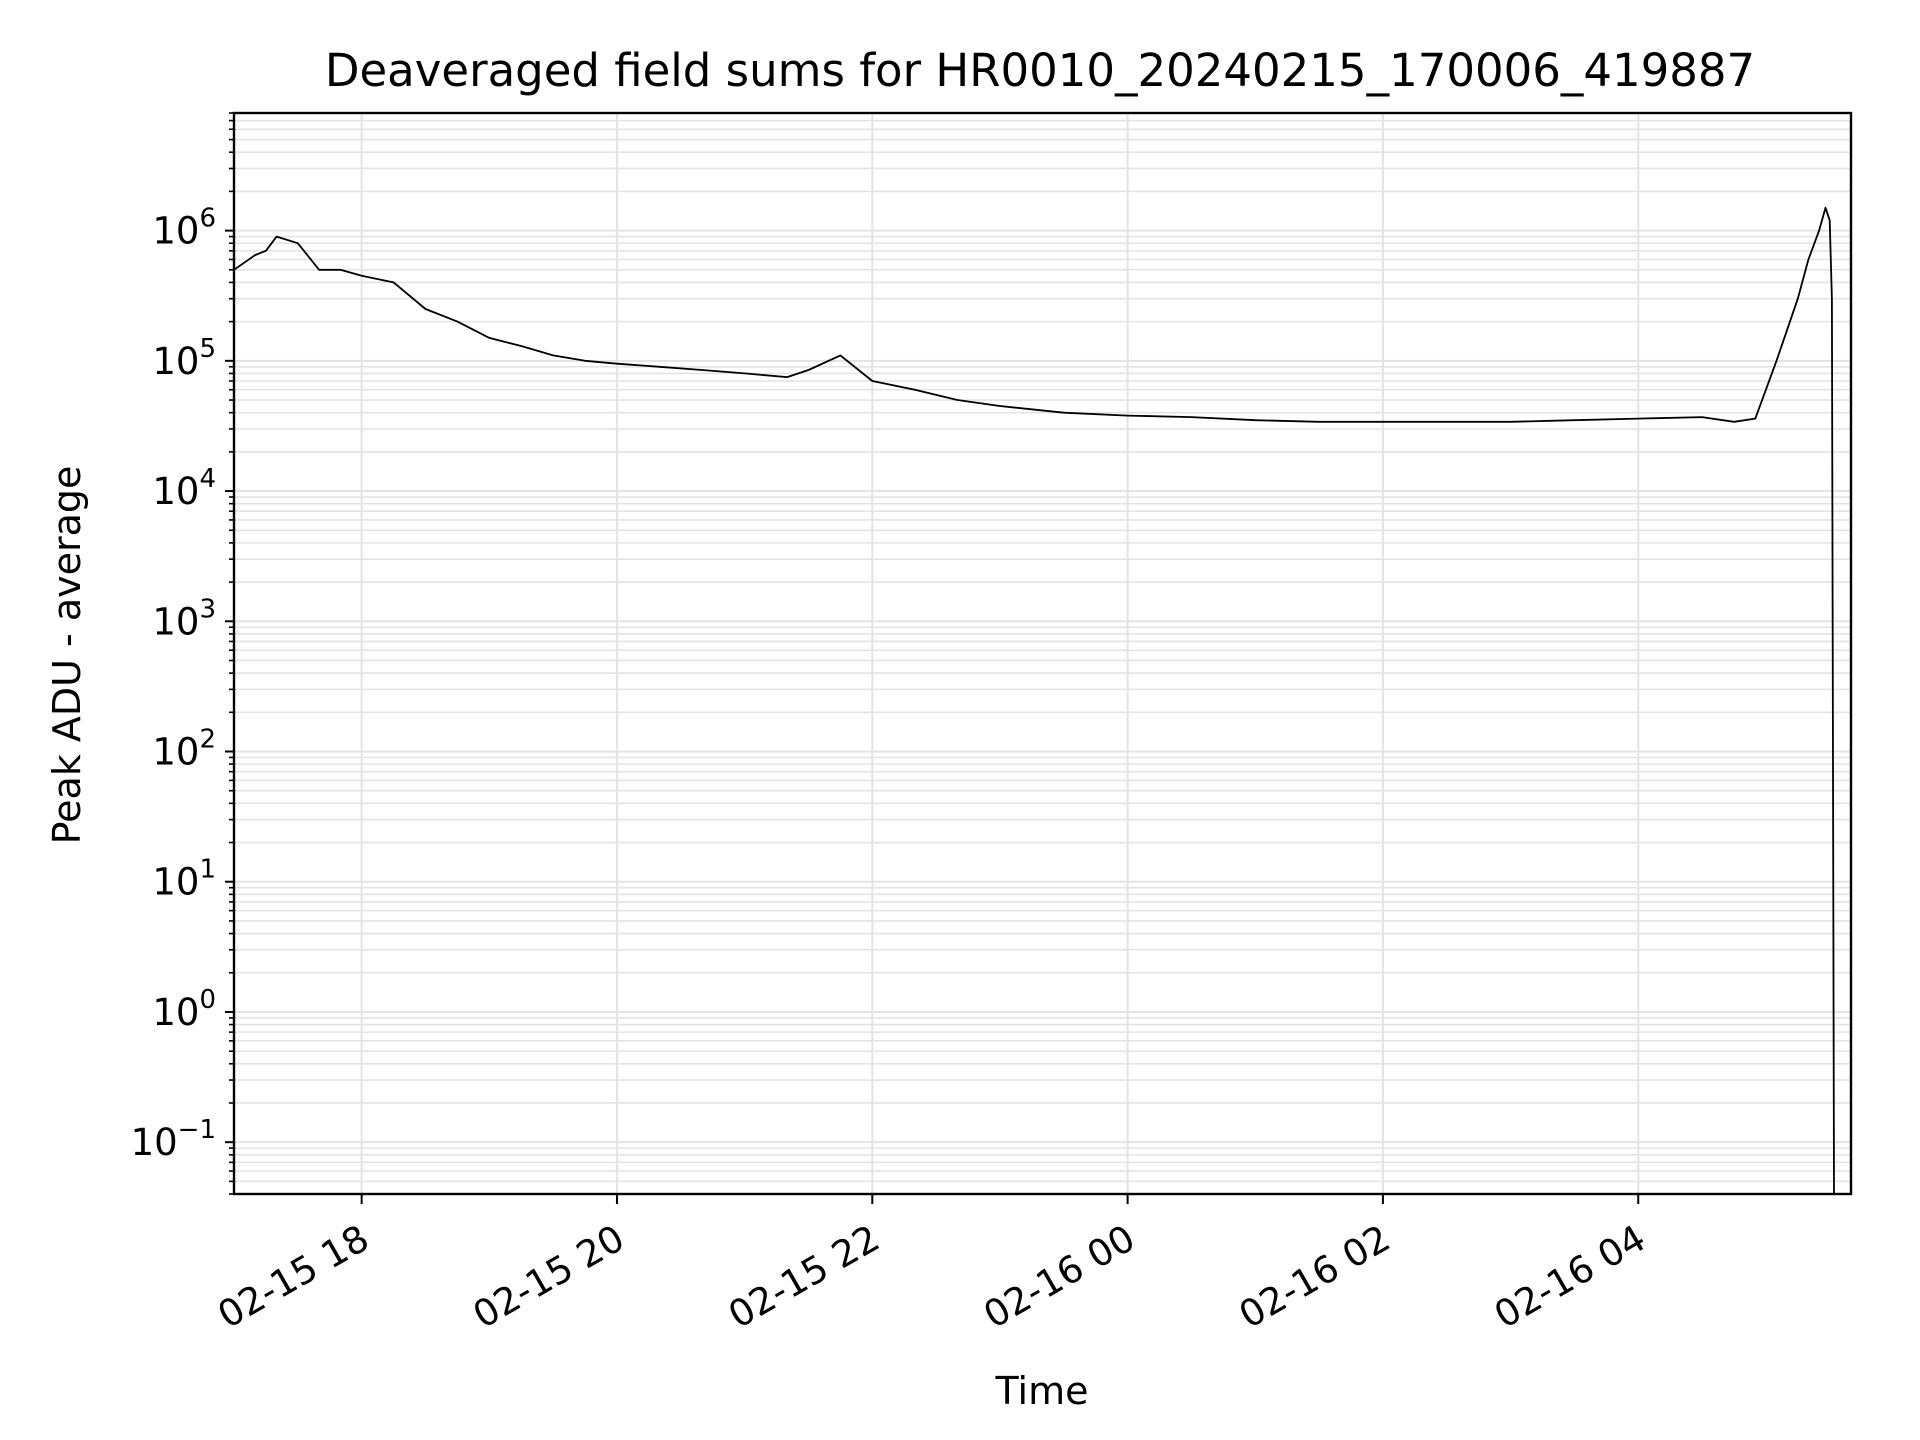 This screenshot has height=1440, width=1920. What do you see at coordinates (184, 618) in the screenshot?
I see `y-tick-label: 10³` at bounding box center [184, 618].